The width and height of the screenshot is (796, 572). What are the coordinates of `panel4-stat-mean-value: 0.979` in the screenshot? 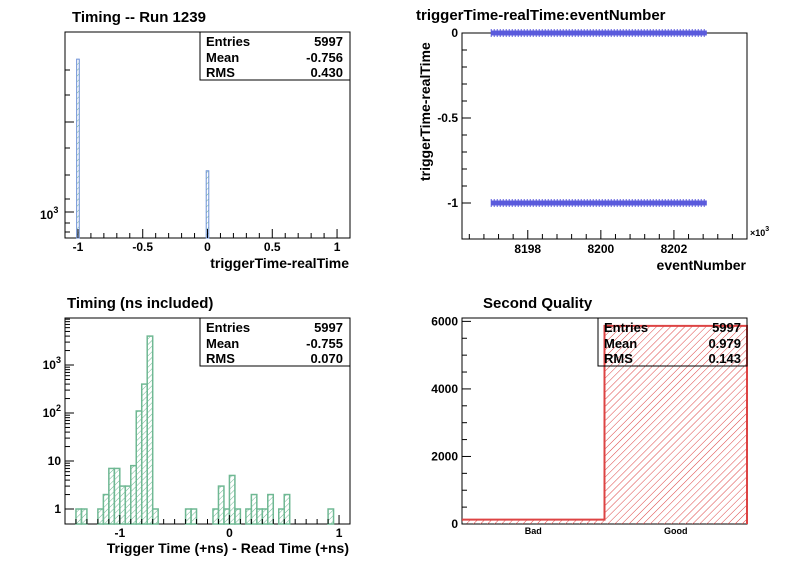 It's located at (724, 343).